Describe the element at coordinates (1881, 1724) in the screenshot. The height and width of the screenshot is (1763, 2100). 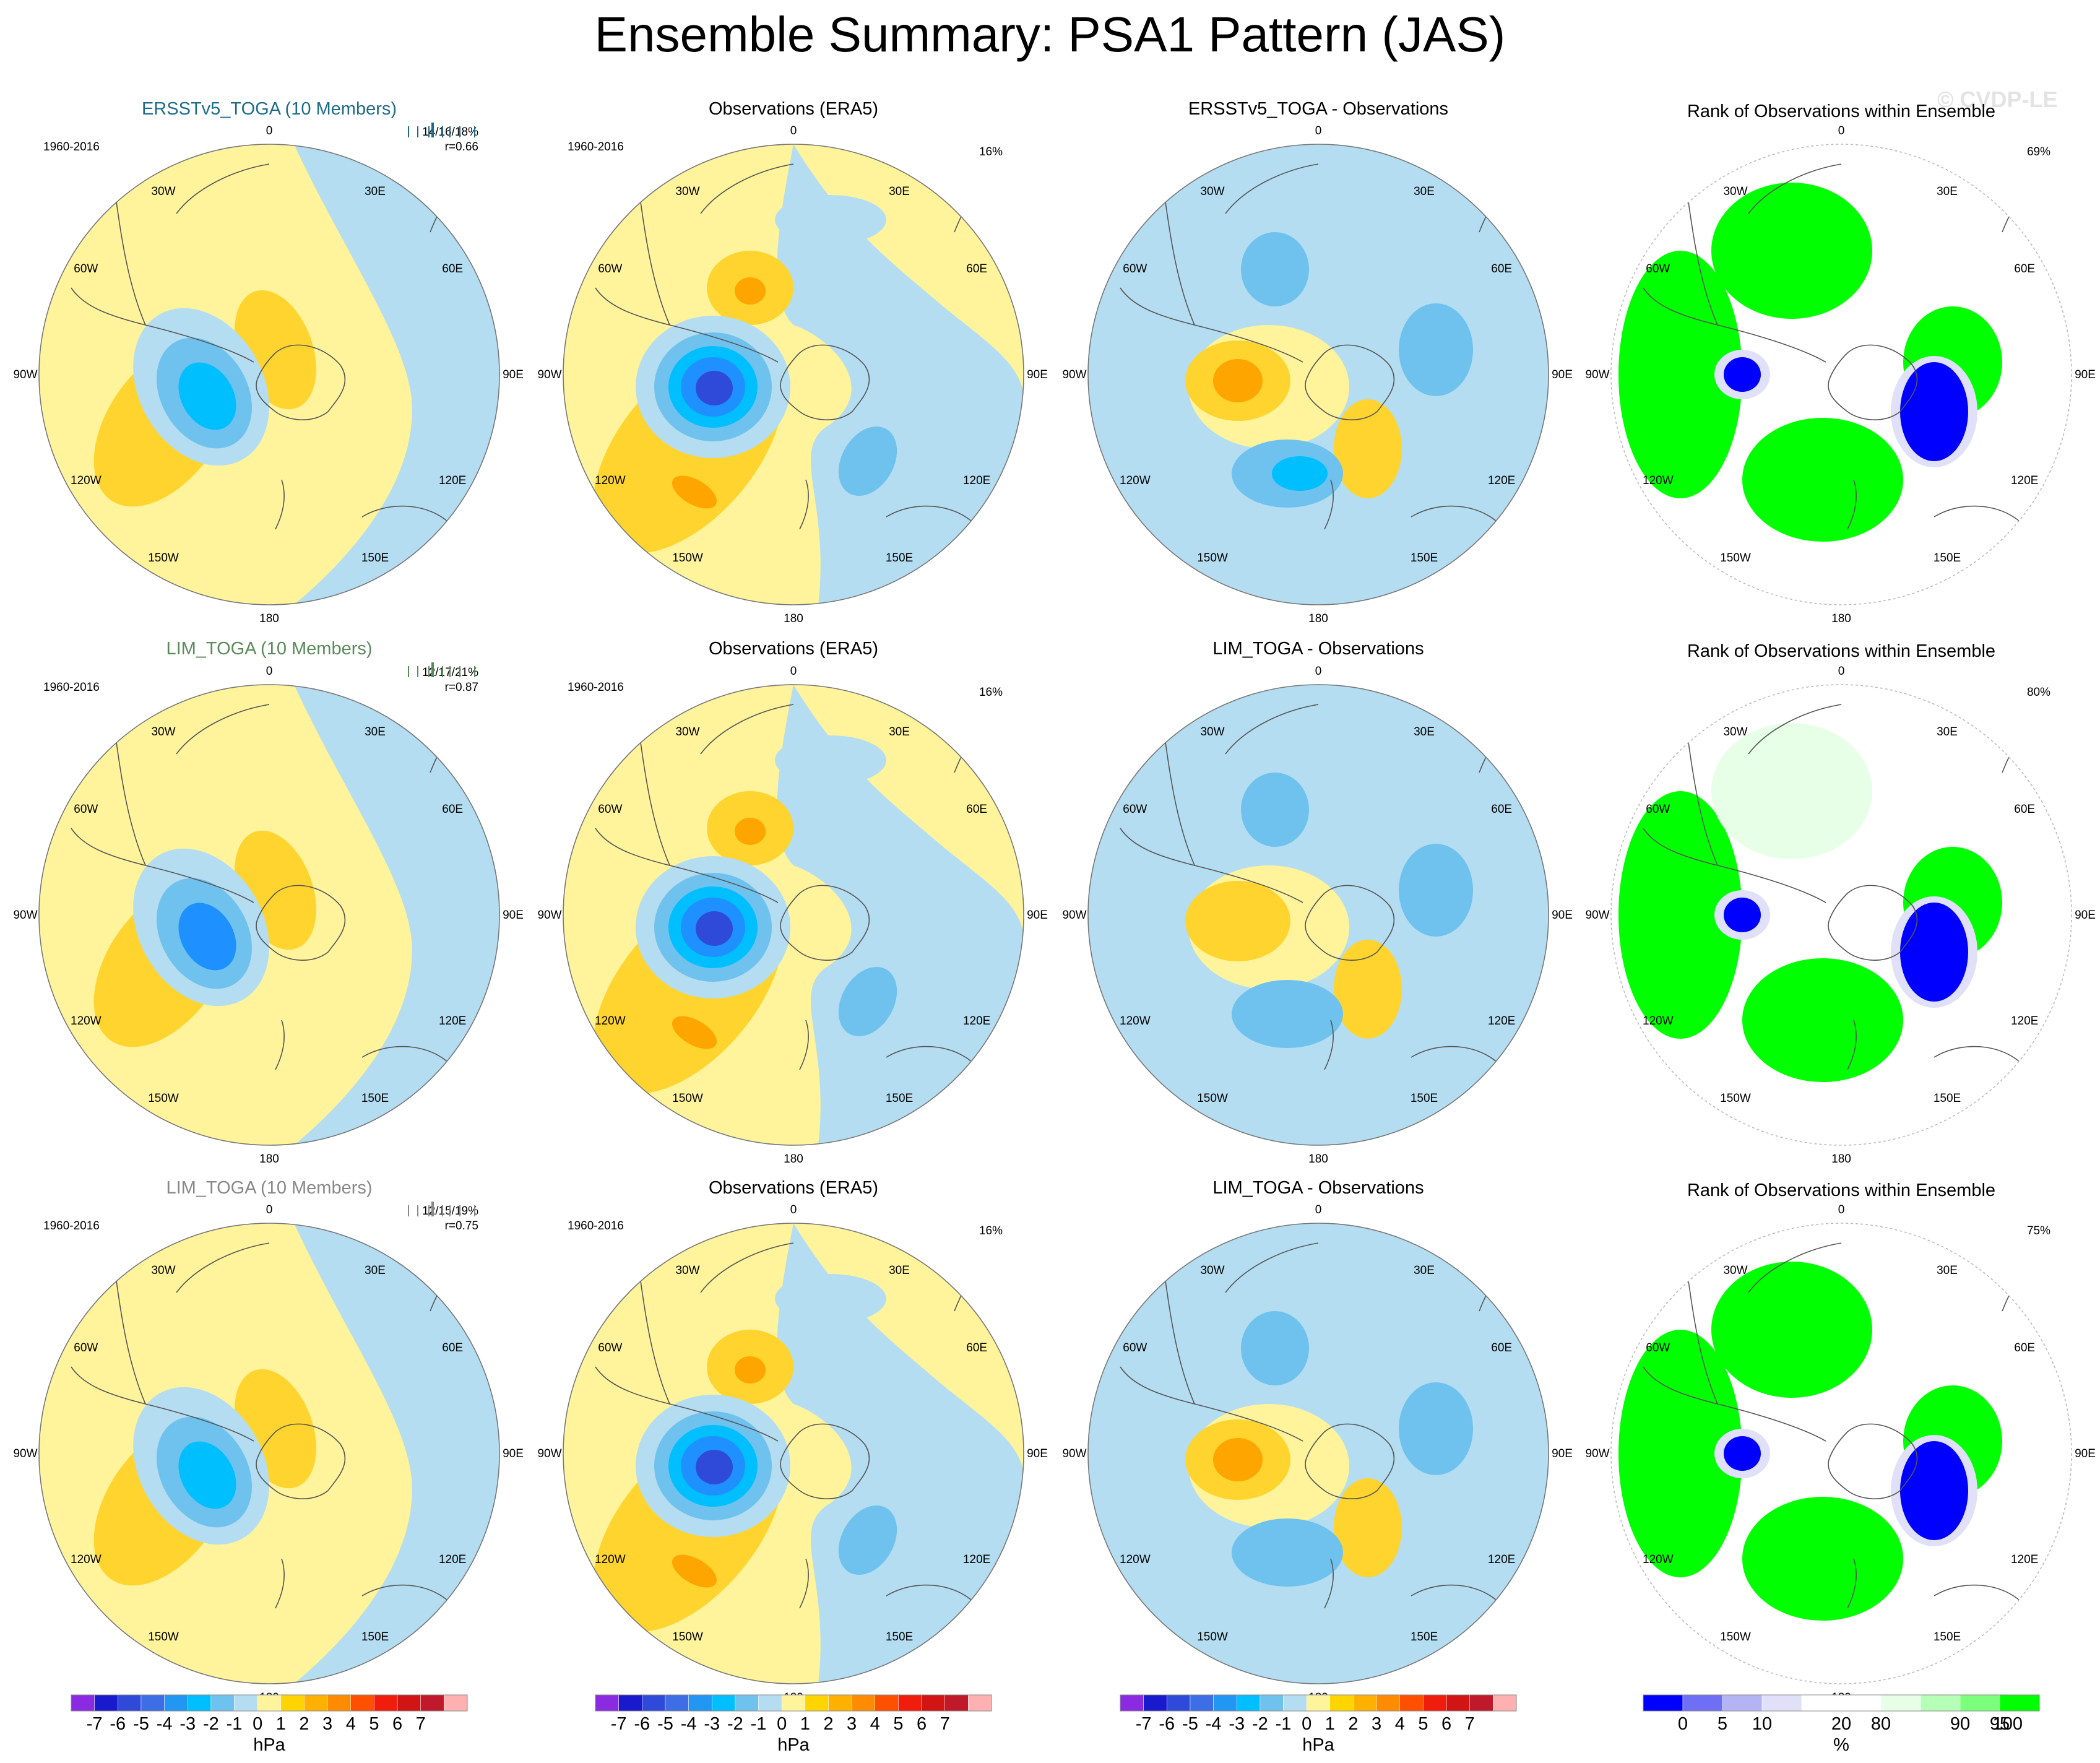
I see `colorbar-tick-label: 80` at that location.